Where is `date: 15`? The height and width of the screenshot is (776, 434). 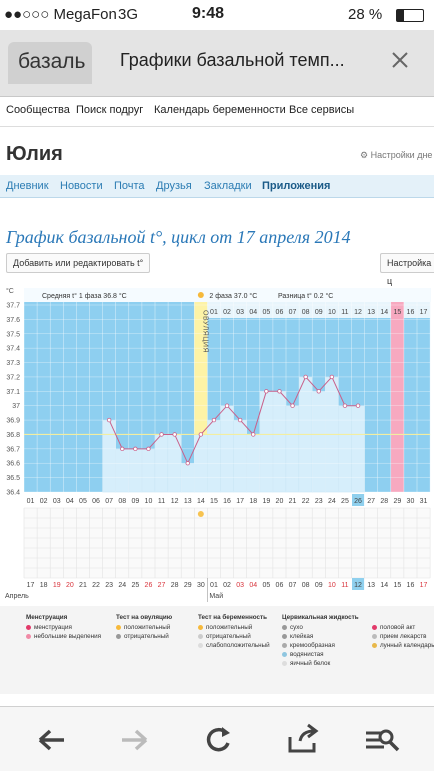 date: 15 is located at coordinates (397, 585).